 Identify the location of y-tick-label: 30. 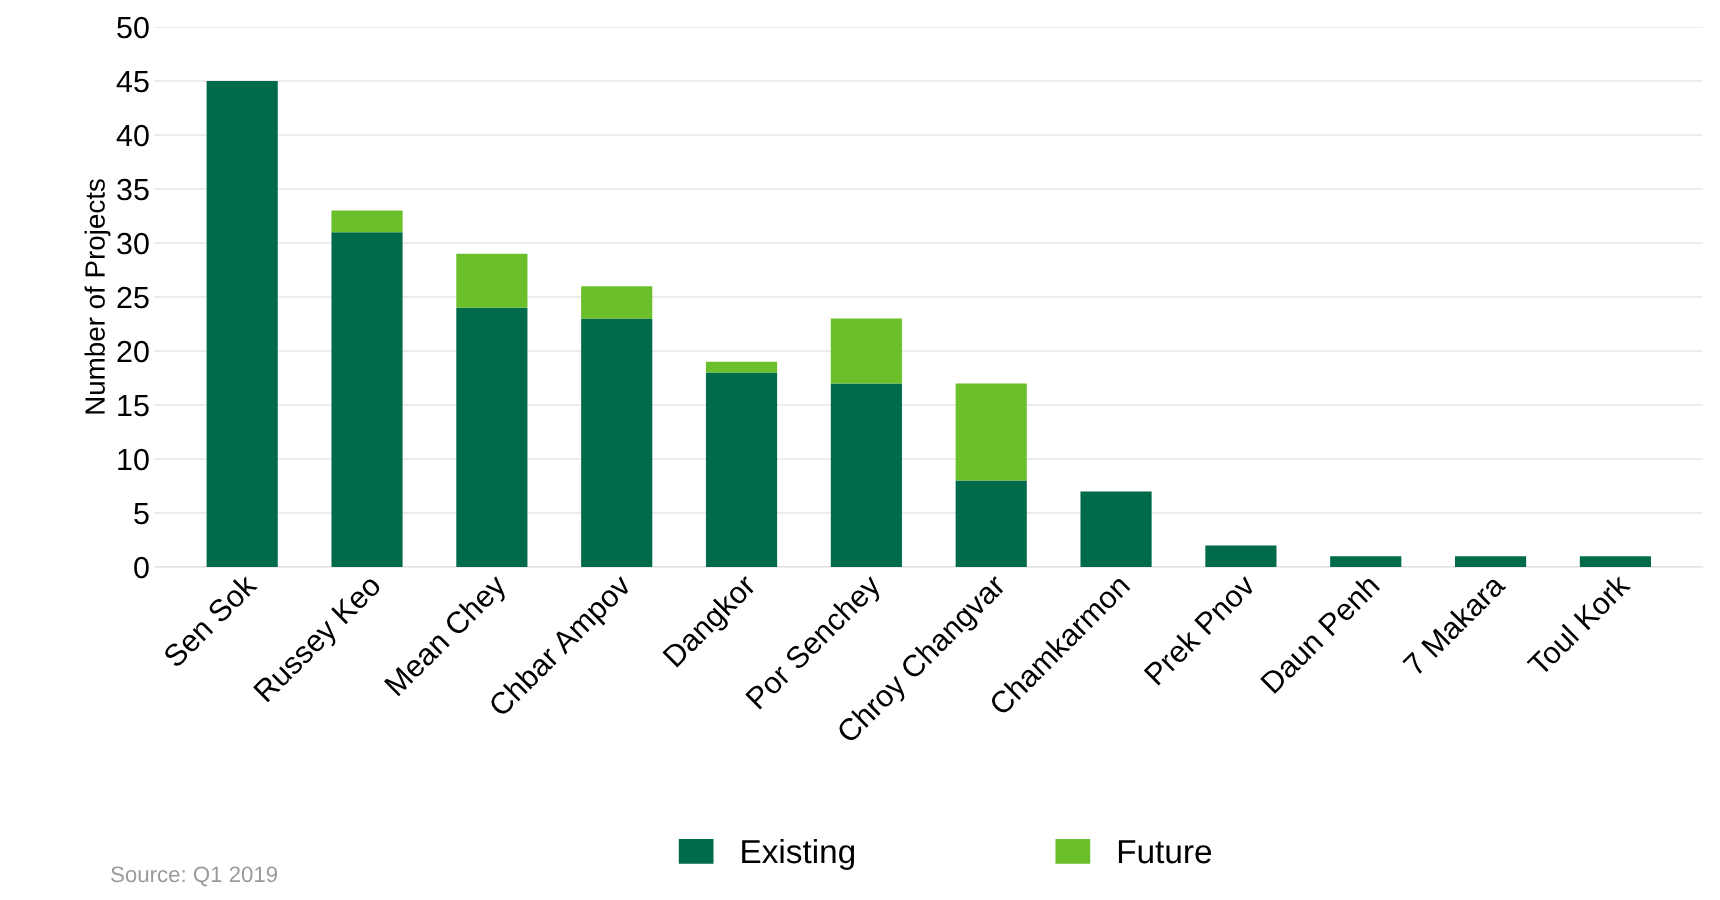
(133, 243).